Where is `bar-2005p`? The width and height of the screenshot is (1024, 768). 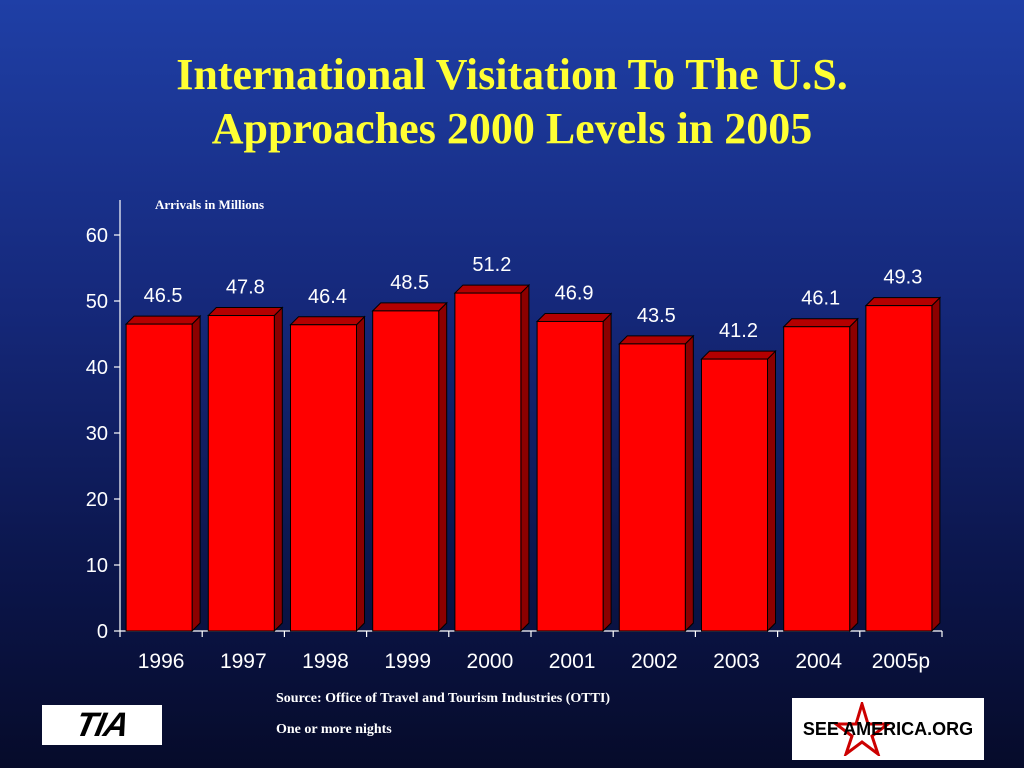
bar-2005p is located at coordinates (903, 464).